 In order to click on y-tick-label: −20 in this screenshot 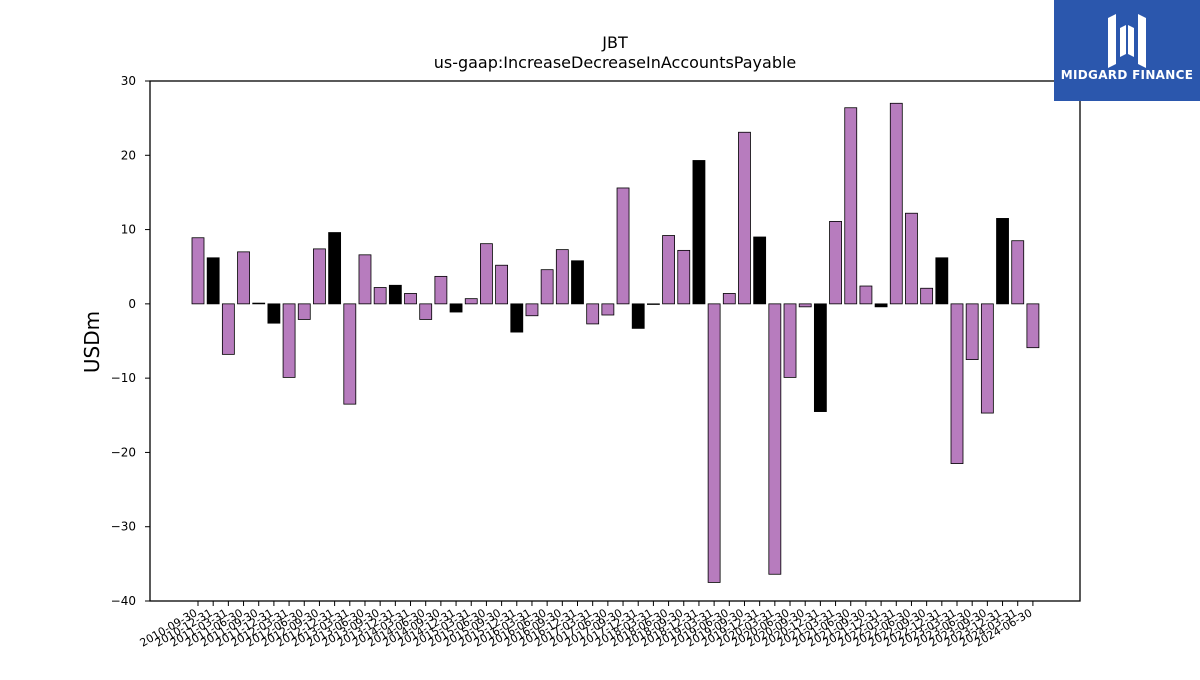, I will do `click(123, 452)`.